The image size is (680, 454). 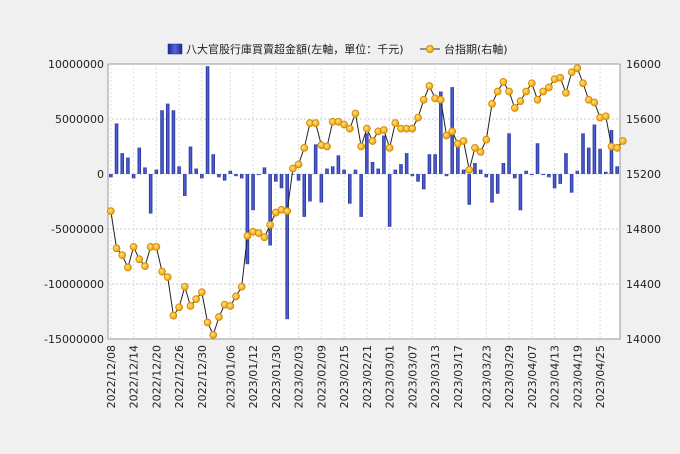 I want to click on x-axis-tick-label: 2022/12/14, so click(x=134, y=376).